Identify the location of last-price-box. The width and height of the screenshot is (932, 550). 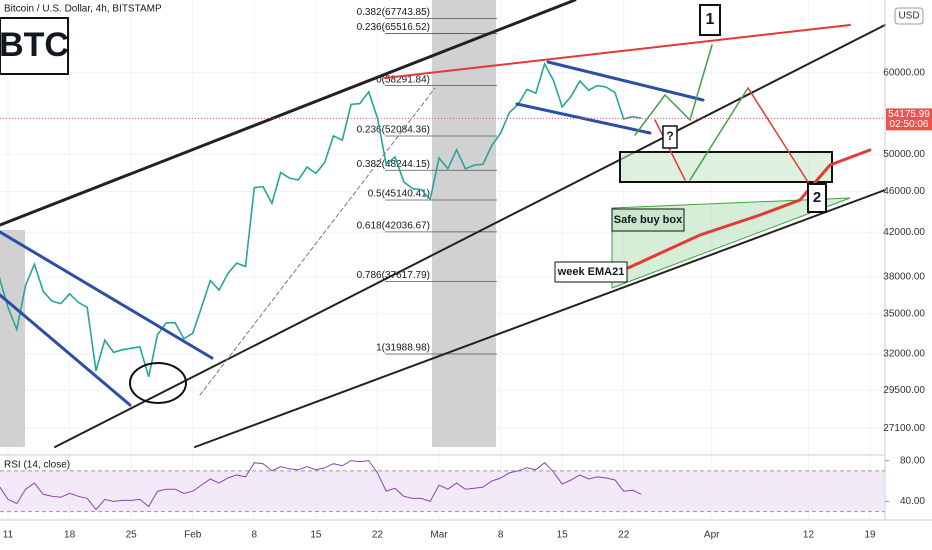
(909, 119).